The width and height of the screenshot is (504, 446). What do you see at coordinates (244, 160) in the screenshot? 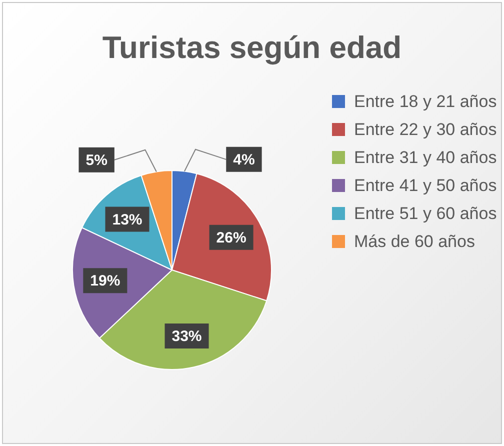
I see `data-label: 4%` at bounding box center [244, 160].